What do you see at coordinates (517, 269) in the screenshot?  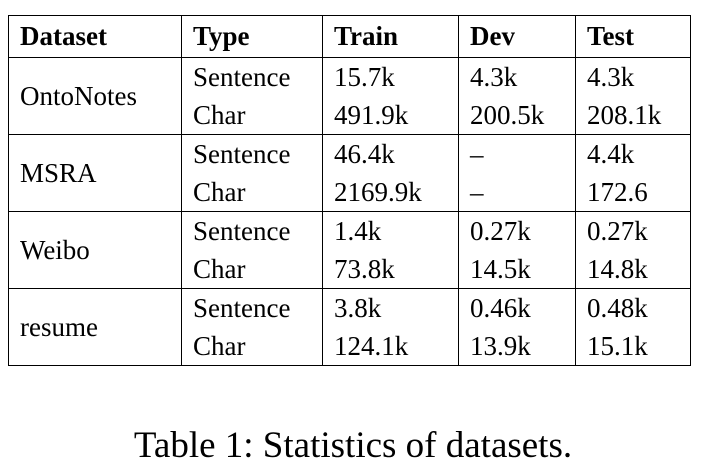 I see `value-cell: 14.5k` at bounding box center [517, 269].